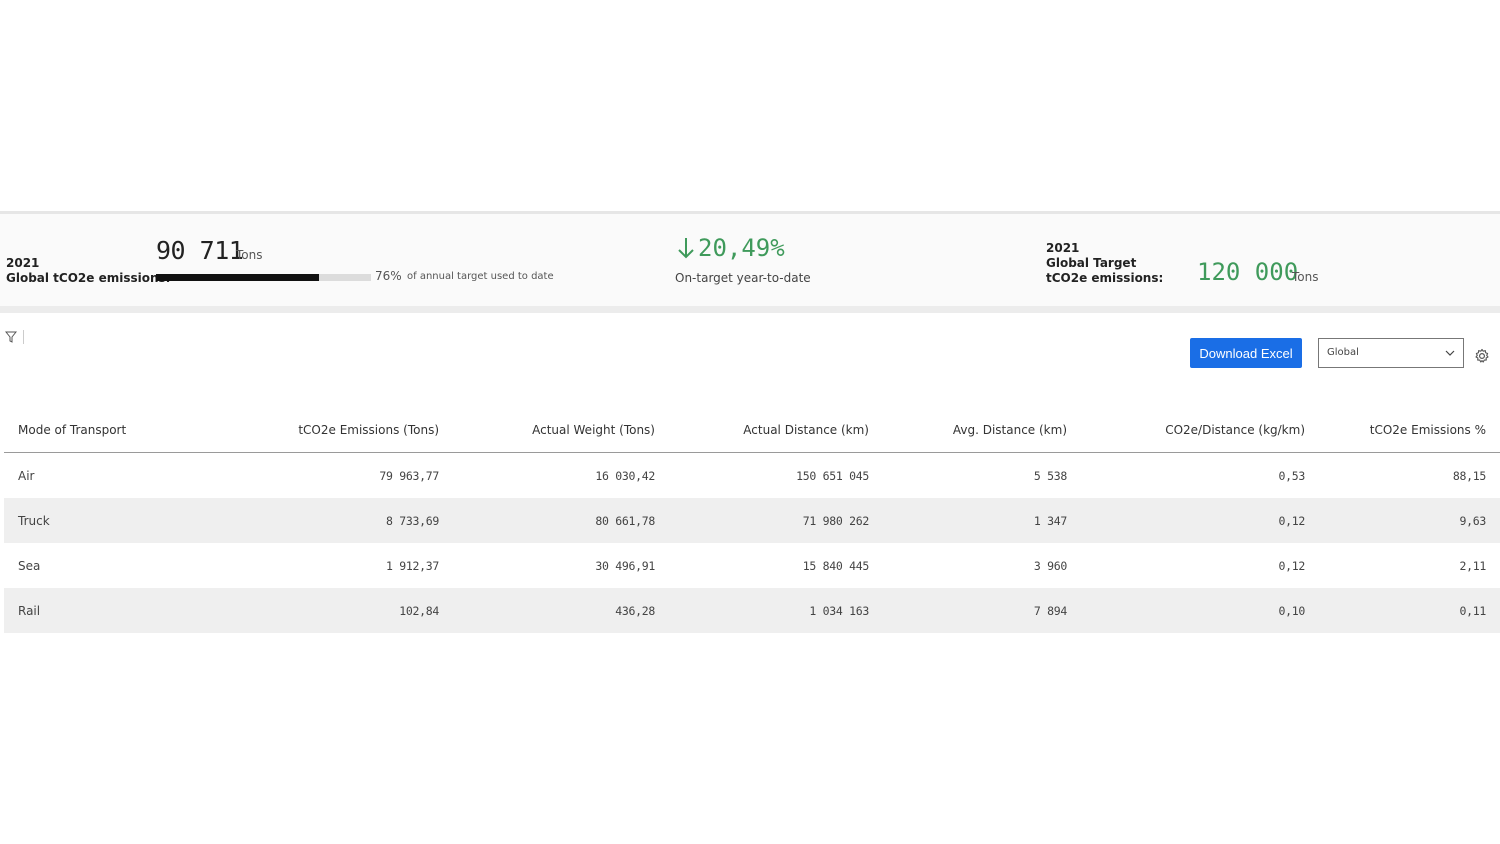 The image size is (1500, 844). What do you see at coordinates (26, 475) in the screenshot?
I see `cell-mode: Air` at bounding box center [26, 475].